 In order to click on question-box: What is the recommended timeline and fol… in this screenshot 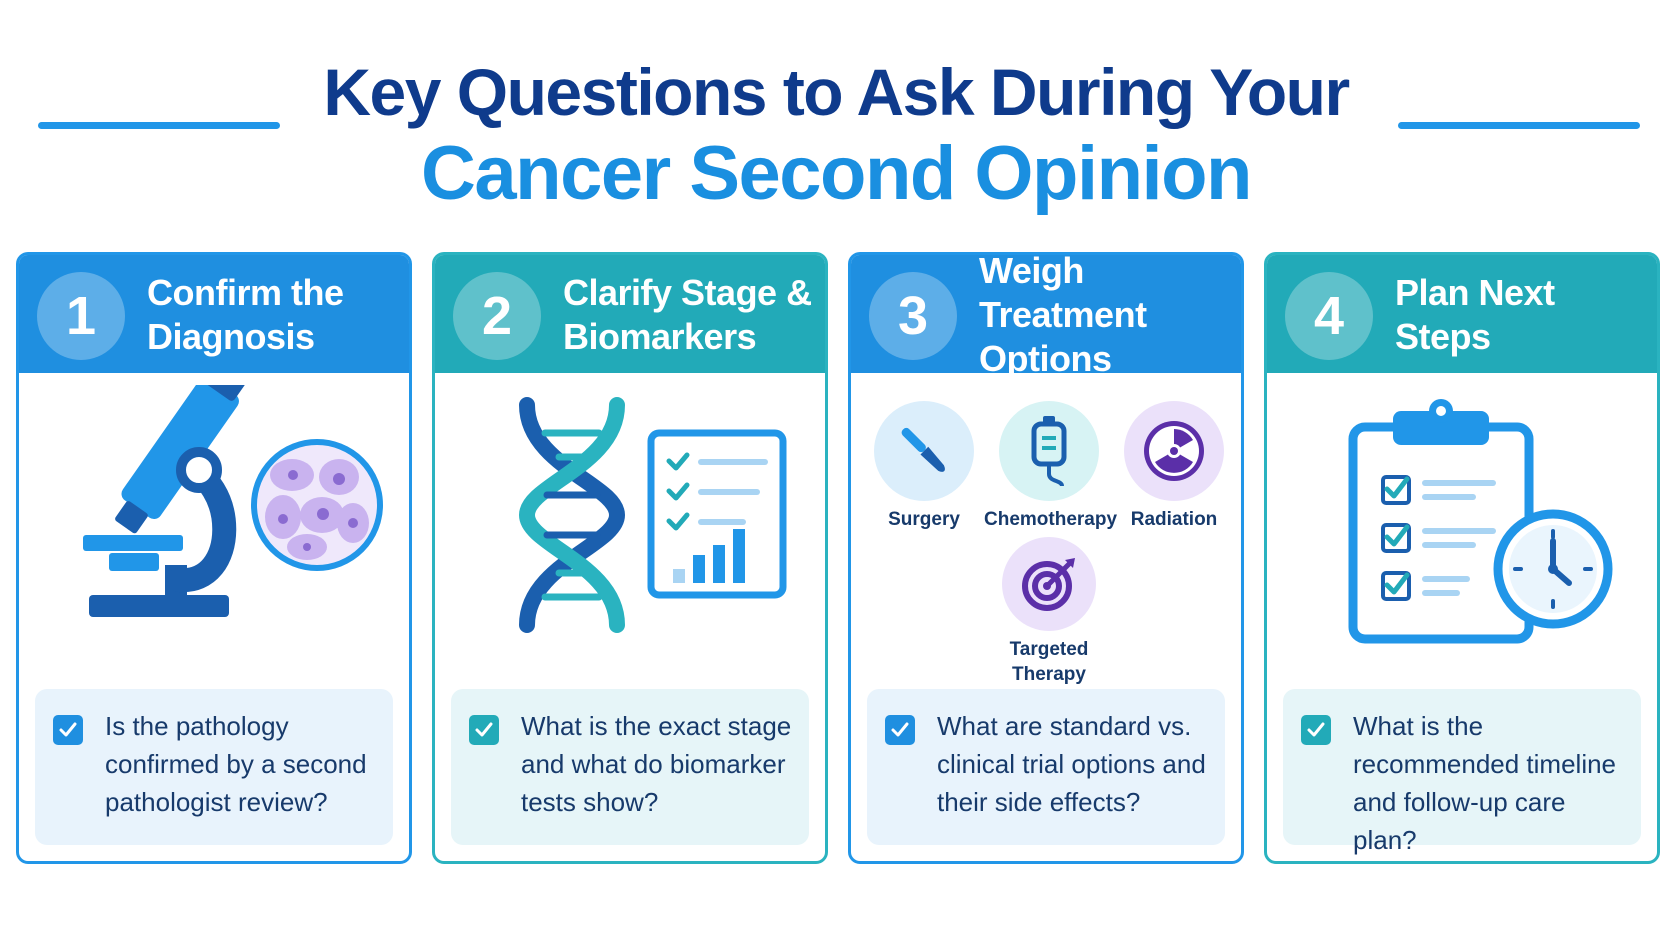, I will do `click(1462, 772)`.